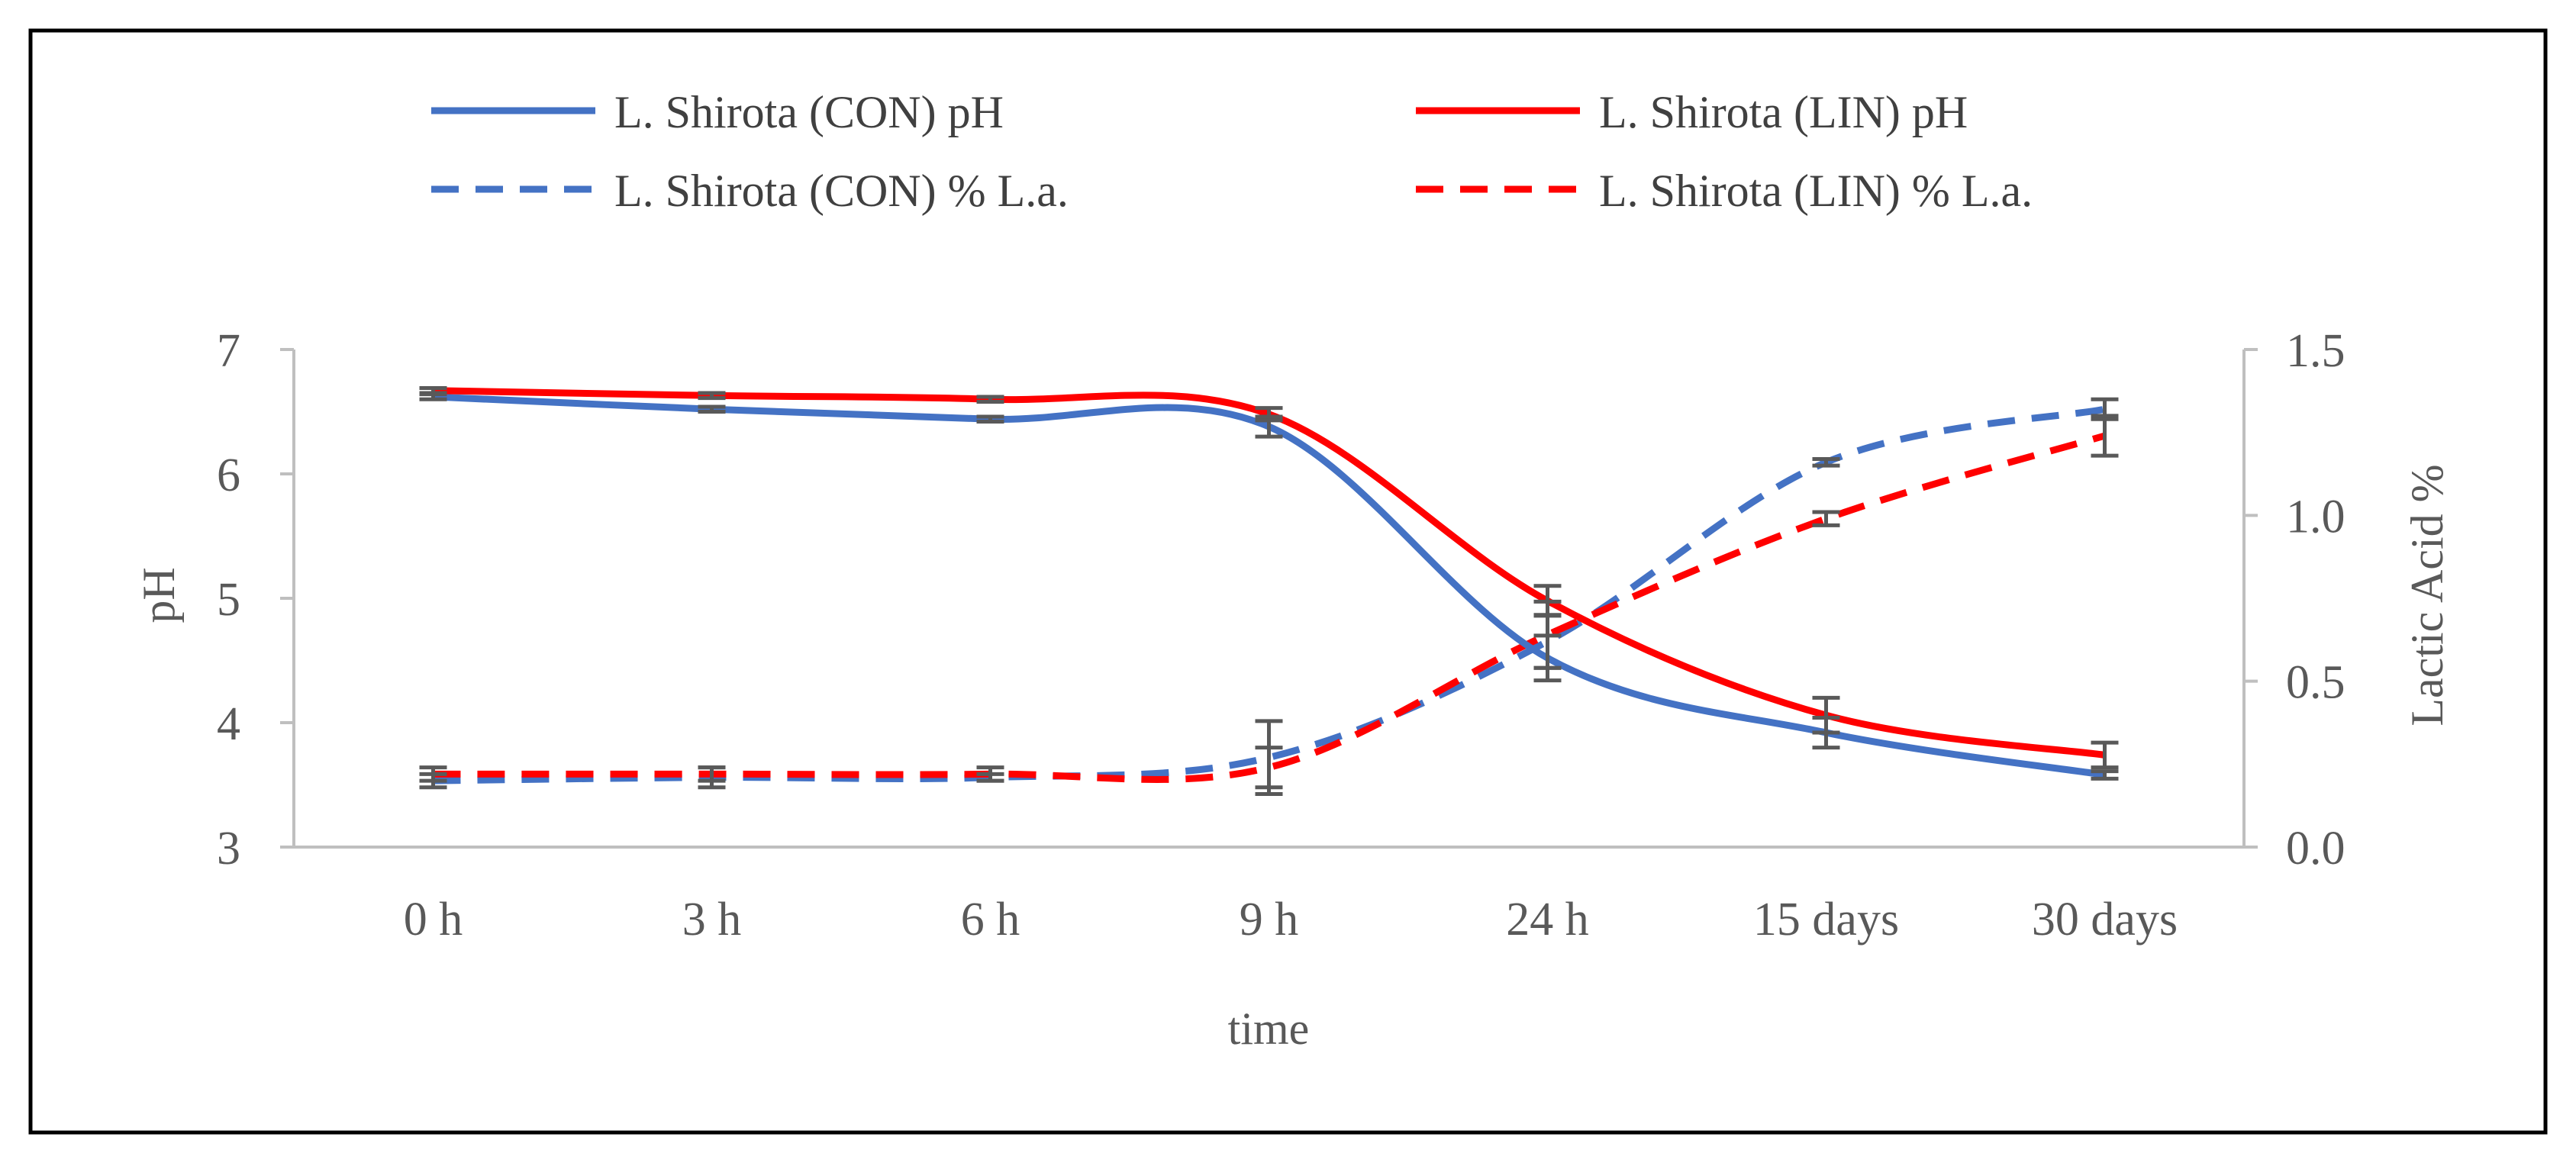 This screenshot has width=2576, height=1163. I want to click on y2-axis-title: Lactic Acid %, so click(2427, 595).